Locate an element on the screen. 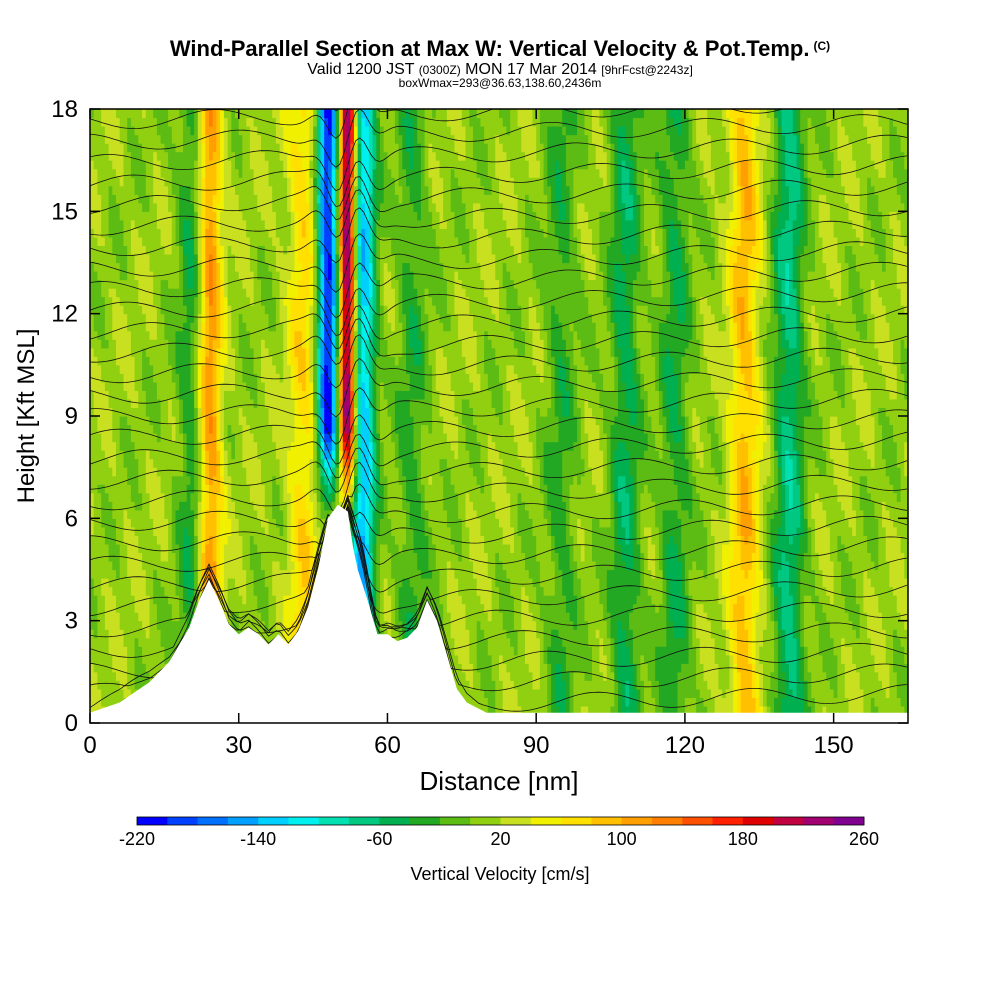  colorbar-tick-label: 100 is located at coordinates (622, 839).